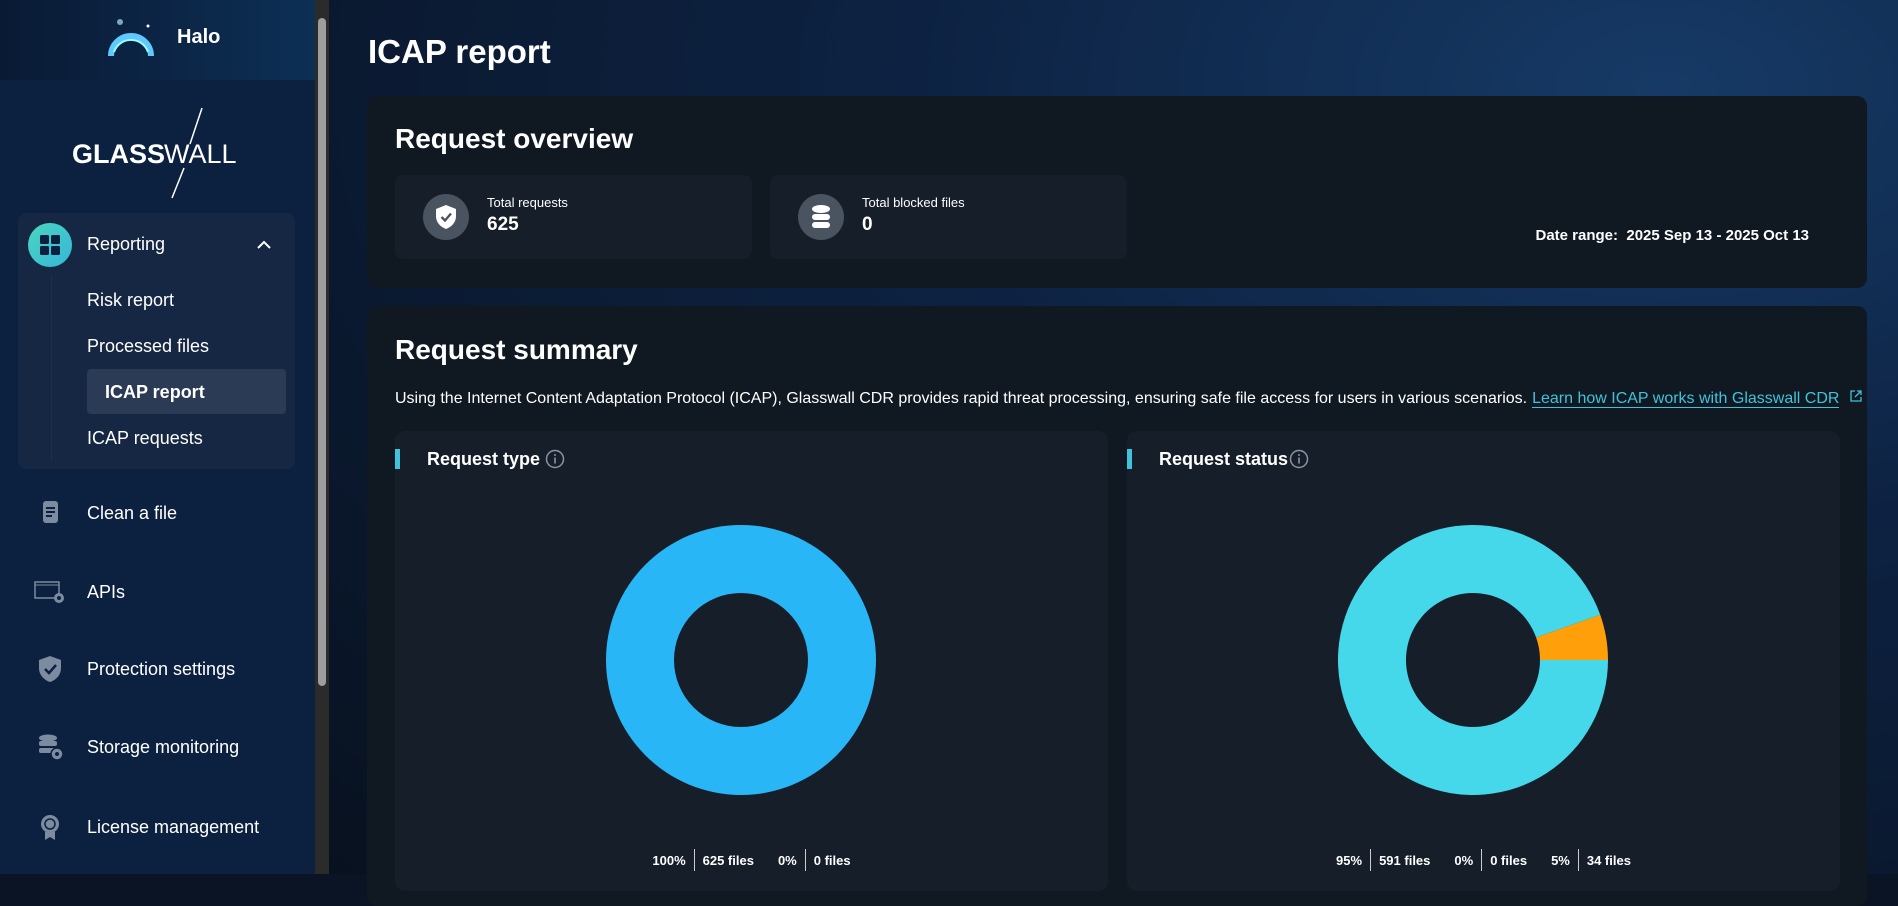 The width and height of the screenshot is (1898, 906). I want to click on learn-icap-link: Learn how ICAP works with Glasswall CDR, so click(1686, 399).